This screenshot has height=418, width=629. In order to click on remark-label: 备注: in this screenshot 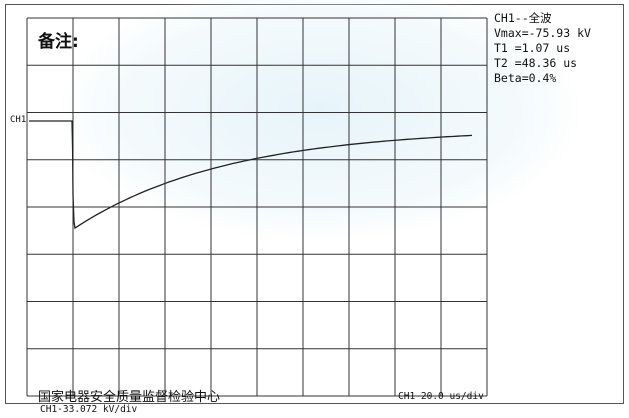, I will do `click(58, 42)`.